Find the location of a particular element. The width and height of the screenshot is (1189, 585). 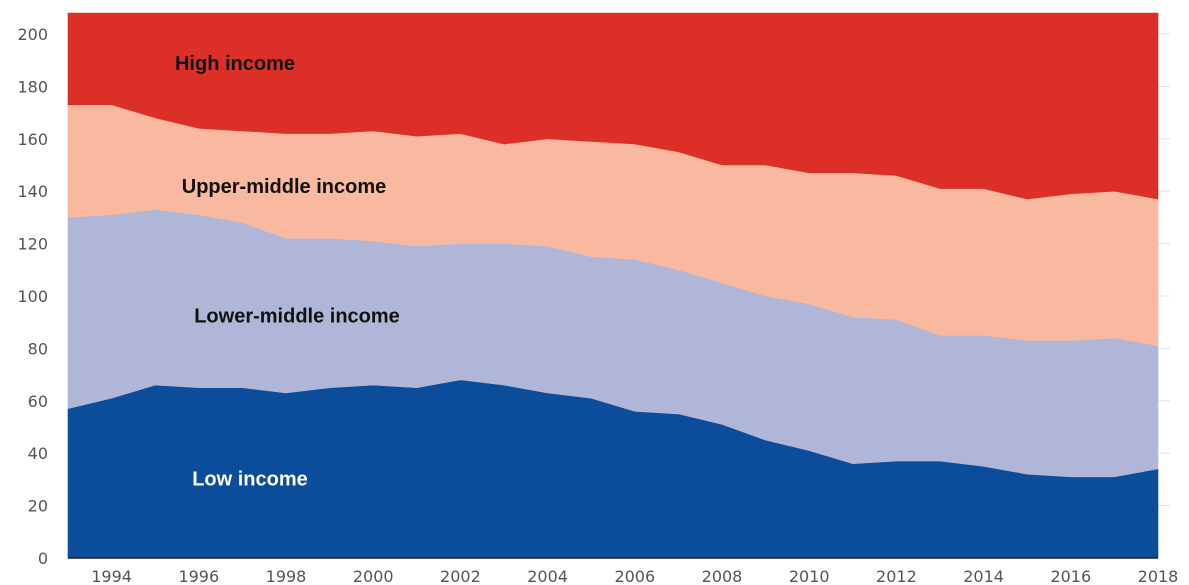

x-tick-label: 2000 is located at coordinates (373, 576).